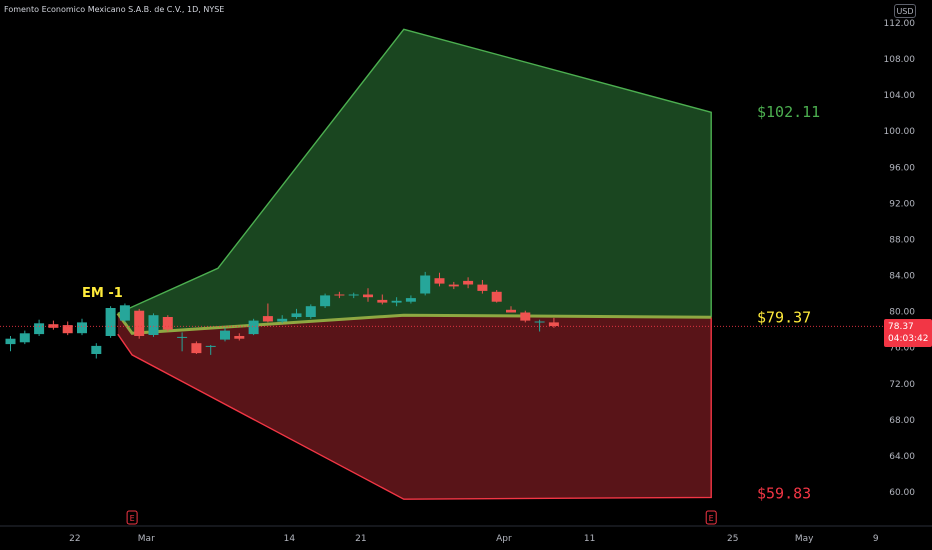 Image resolution: width=932 pixels, height=550 pixels. I want to click on time-tick-label: 14, so click(290, 539).